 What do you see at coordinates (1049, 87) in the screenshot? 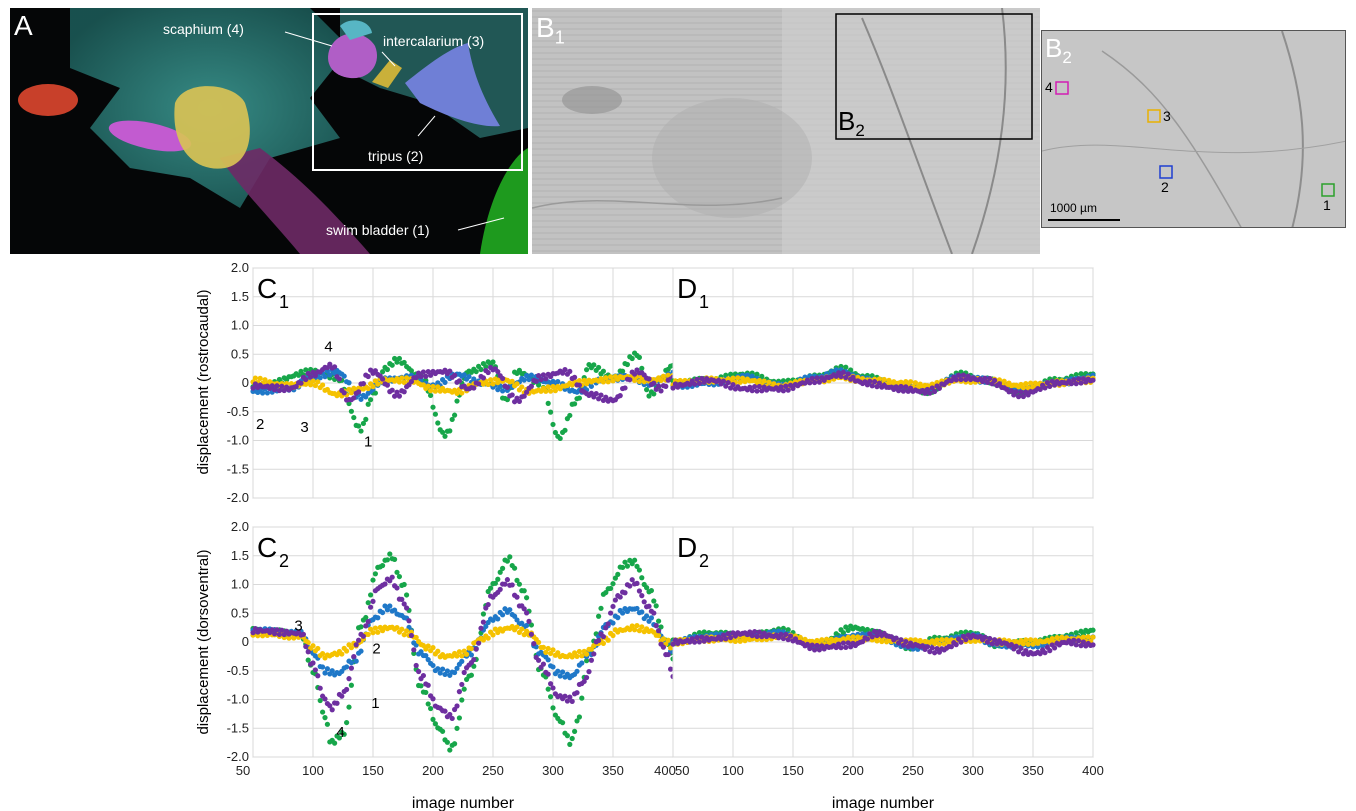
I see `marker-4-label: 4` at bounding box center [1049, 87].